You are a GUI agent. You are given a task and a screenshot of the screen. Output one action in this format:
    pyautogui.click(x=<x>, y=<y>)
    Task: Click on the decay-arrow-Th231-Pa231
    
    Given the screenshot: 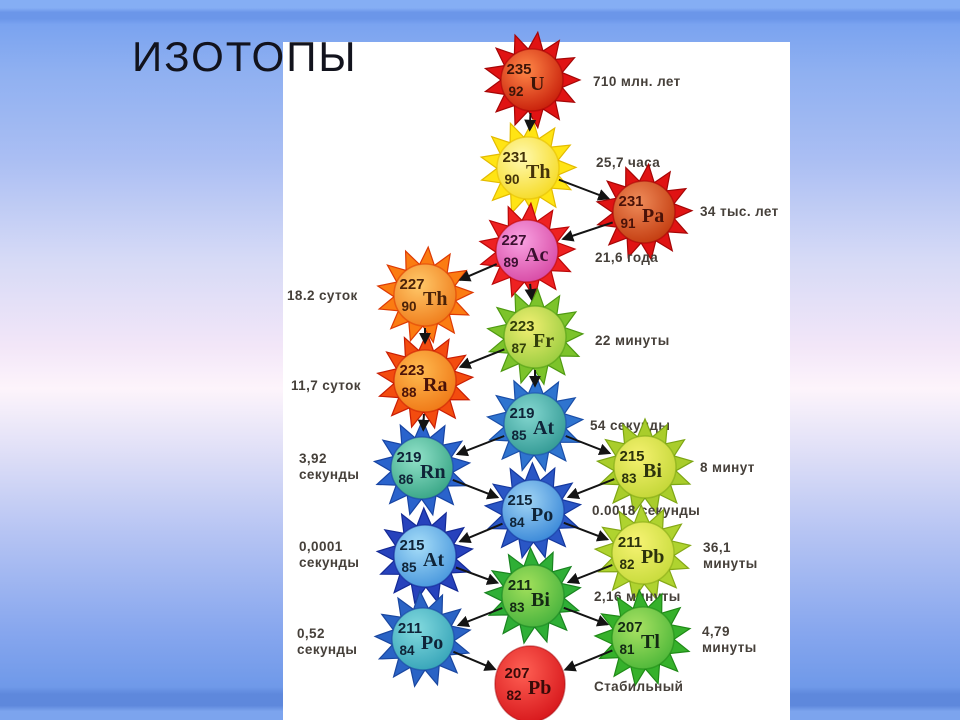 What is the action you would take?
    pyautogui.click(x=584, y=189)
    